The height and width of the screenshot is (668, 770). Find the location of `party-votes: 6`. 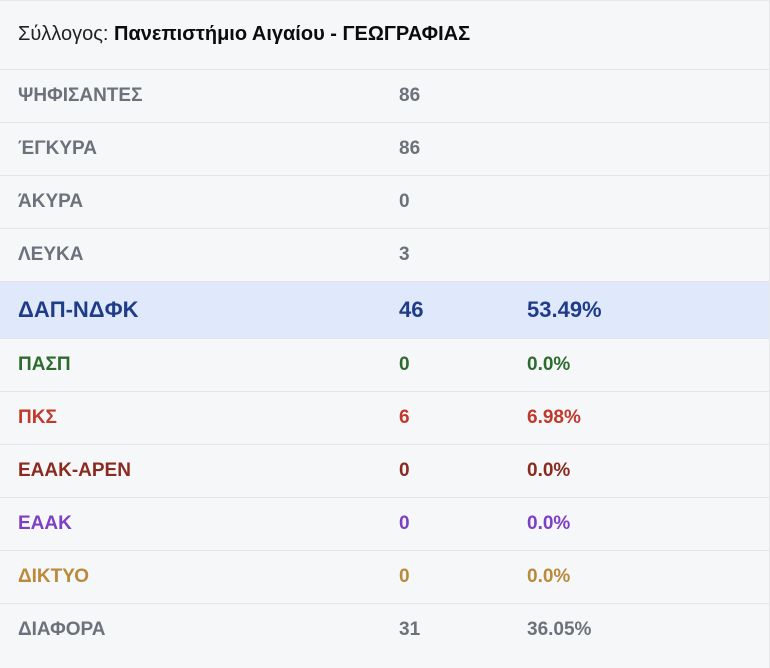

party-votes: 6 is located at coordinates (404, 417).